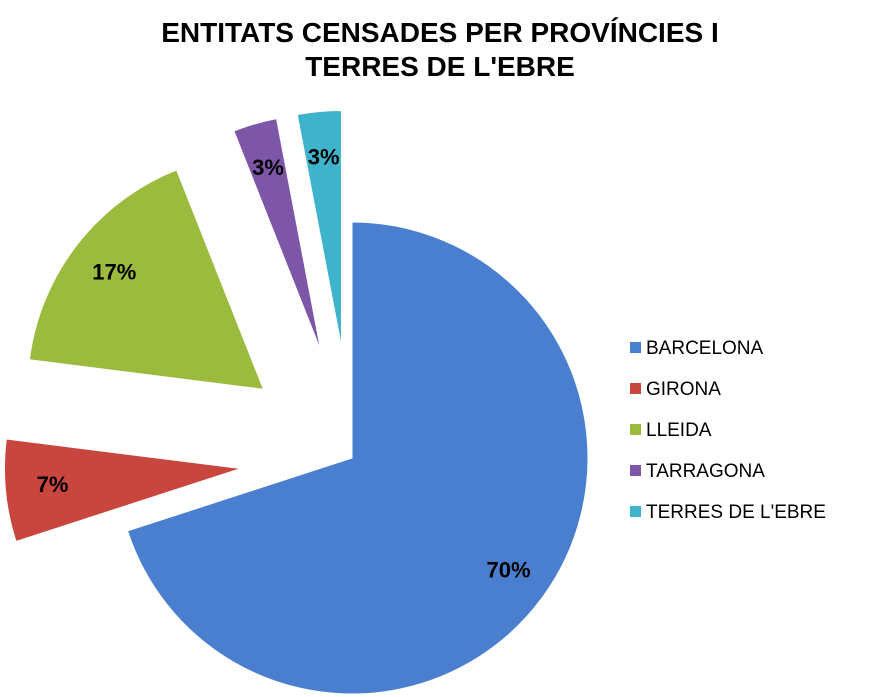 This screenshot has height=697, width=875. I want to click on data-label: 17%, so click(114, 271).